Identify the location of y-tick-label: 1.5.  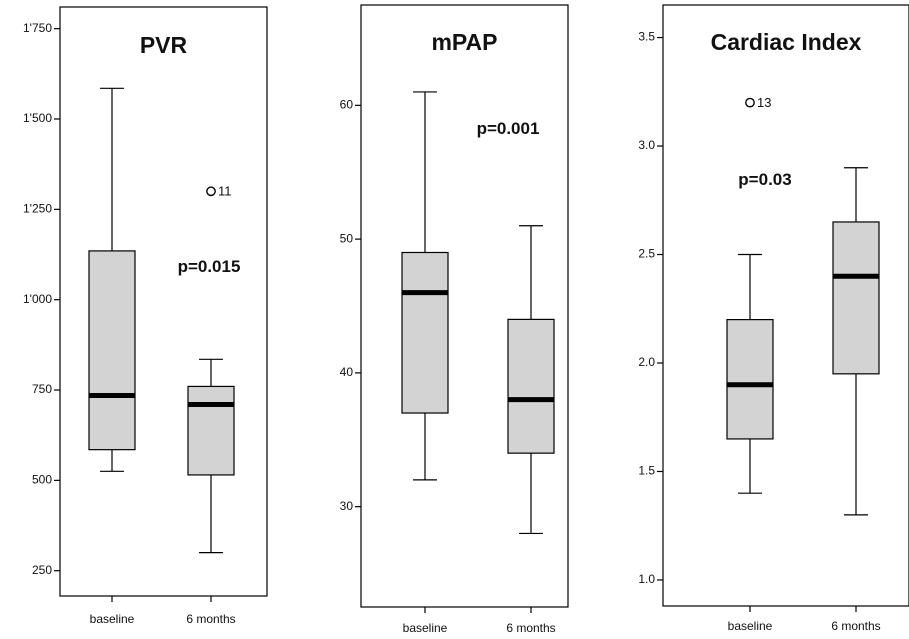
(646, 471).